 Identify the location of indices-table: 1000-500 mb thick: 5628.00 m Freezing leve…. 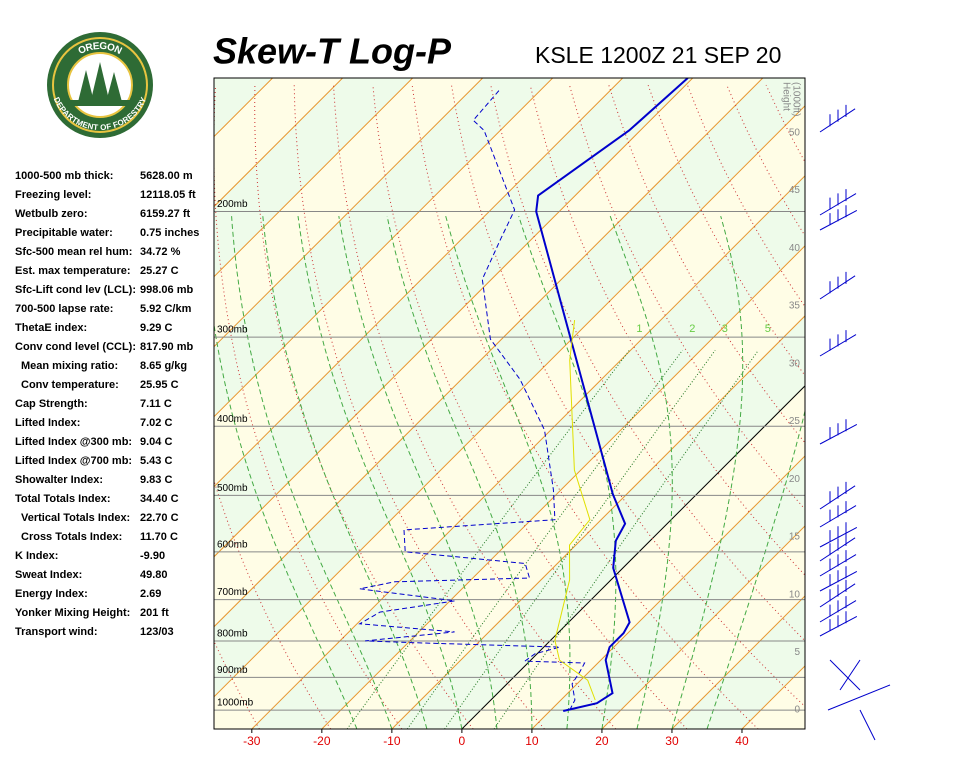
(107, 404).